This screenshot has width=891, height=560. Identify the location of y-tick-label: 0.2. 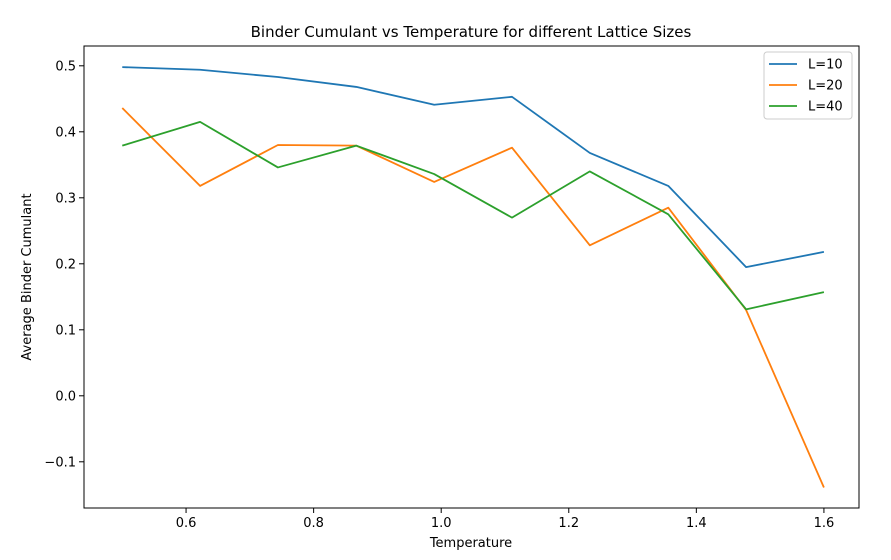
(65, 264).